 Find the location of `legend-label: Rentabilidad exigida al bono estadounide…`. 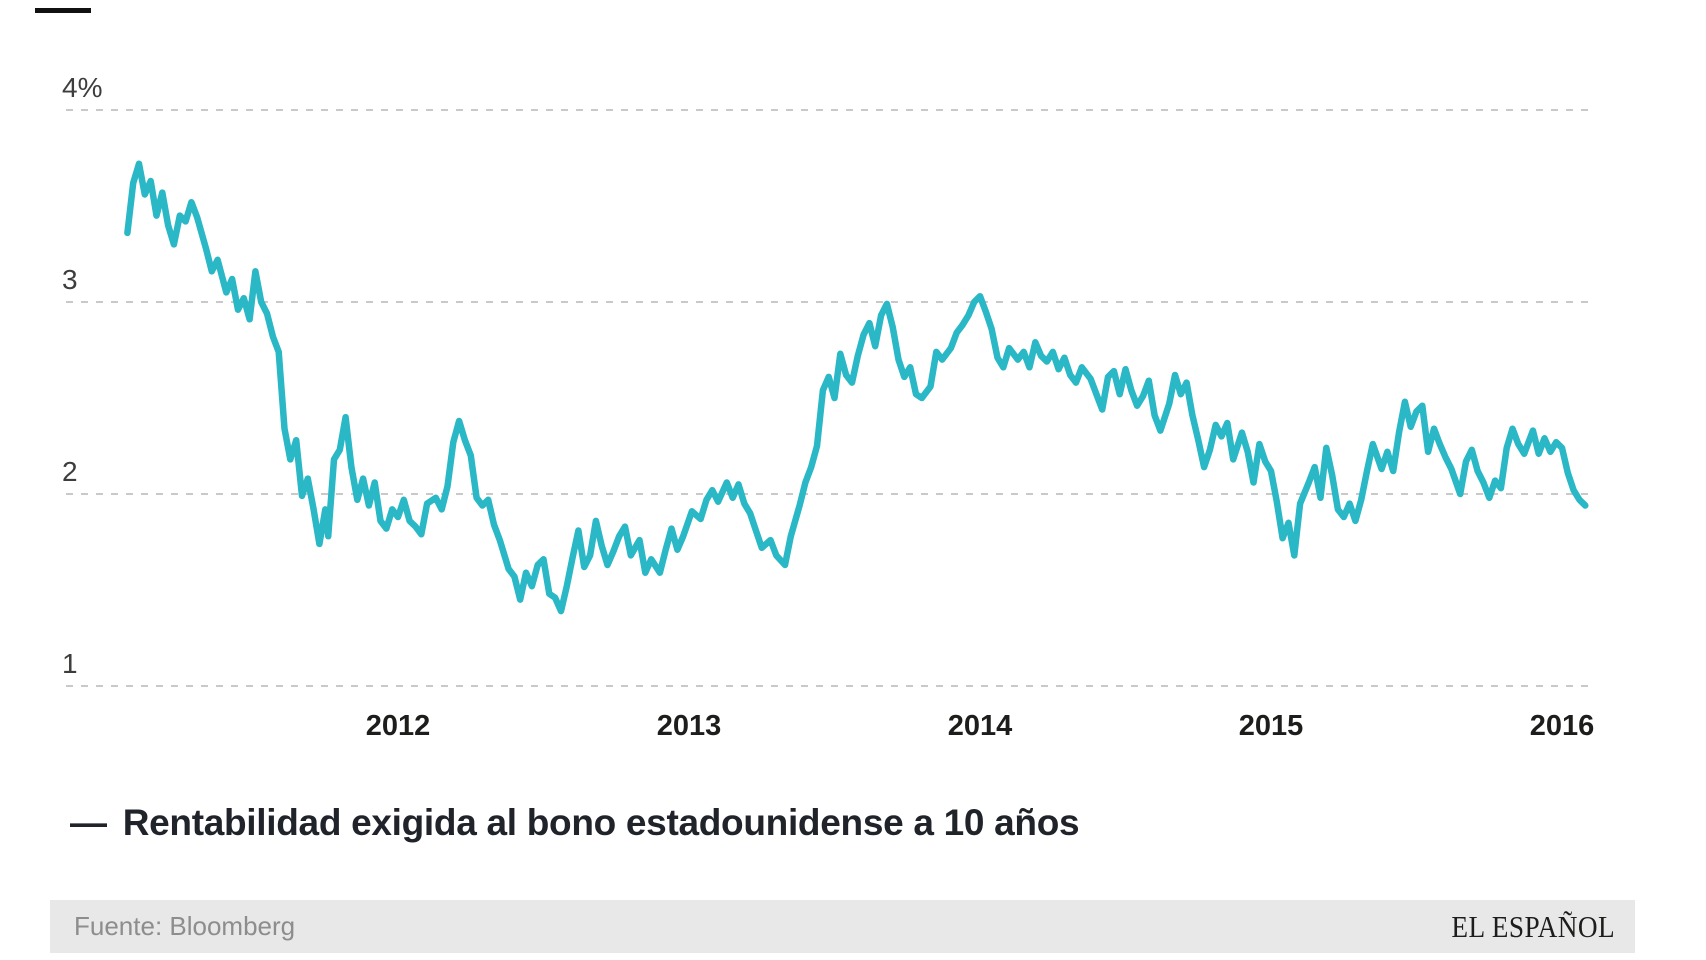

legend-label: Rentabilidad exigida al bono estadounide… is located at coordinates (601, 822).